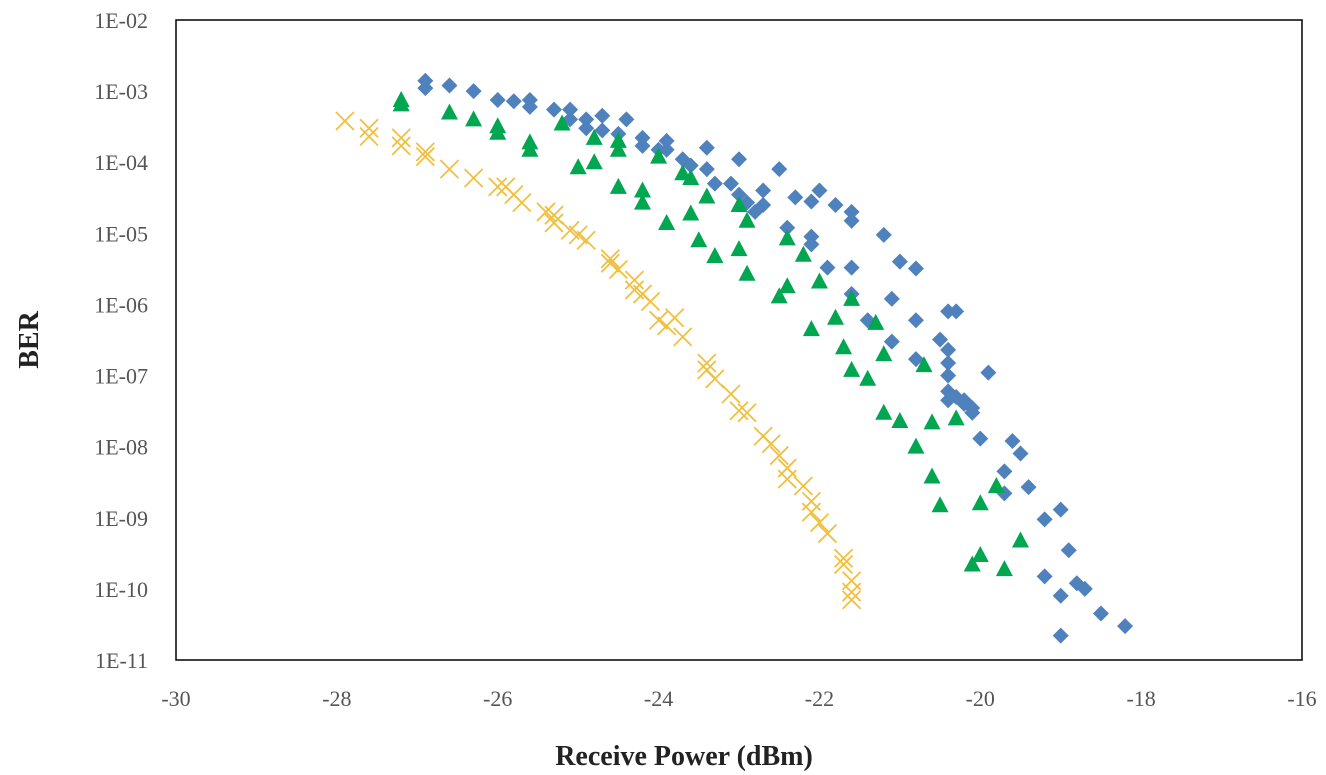 The width and height of the screenshot is (1326, 775). What do you see at coordinates (658, 698) in the screenshot?
I see `x-tick-label: -24` at bounding box center [658, 698].